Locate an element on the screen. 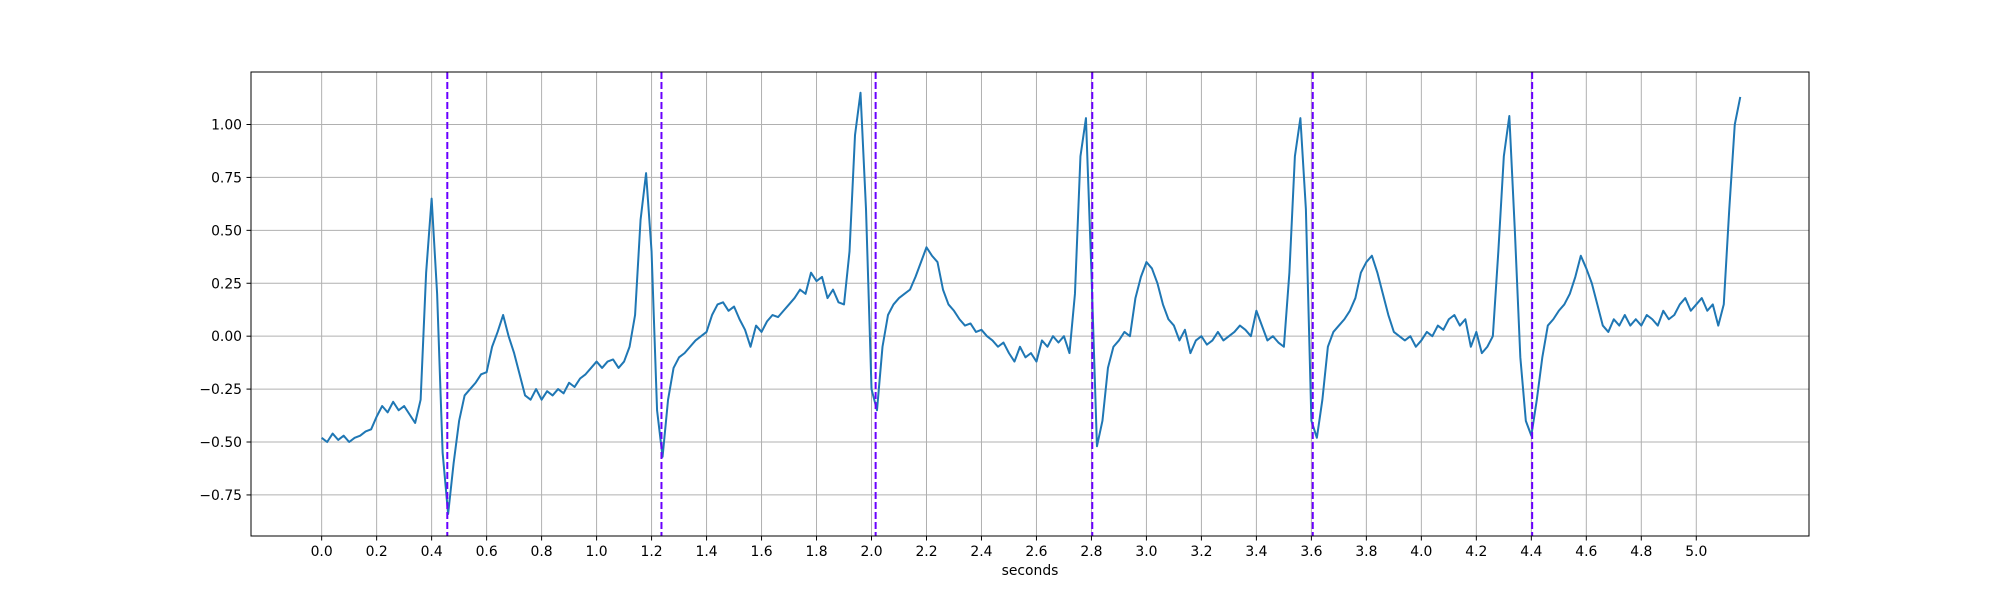 This screenshot has height=600, width=2000. x-tick-label: 3.2 is located at coordinates (1201, 552).